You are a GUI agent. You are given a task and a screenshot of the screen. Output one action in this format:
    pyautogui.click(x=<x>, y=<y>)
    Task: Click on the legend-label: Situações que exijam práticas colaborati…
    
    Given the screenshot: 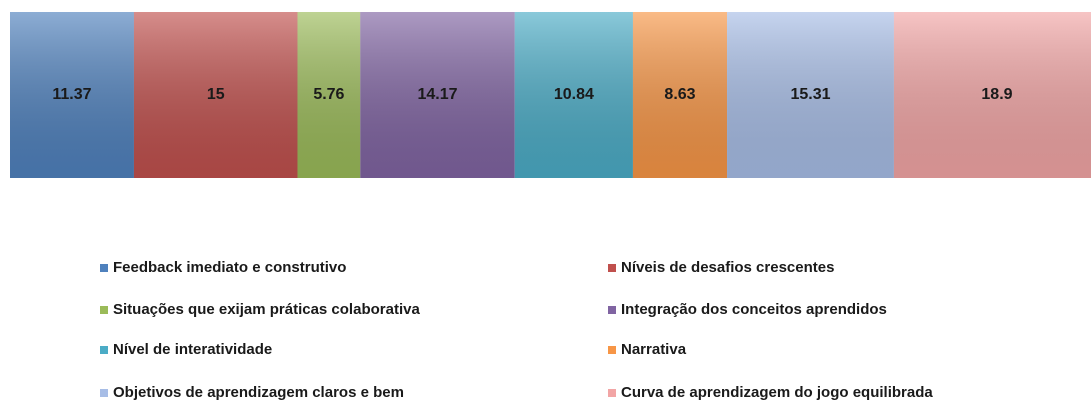 What is the action you would take?
    pyautogui.click(x=266, y=309)
    